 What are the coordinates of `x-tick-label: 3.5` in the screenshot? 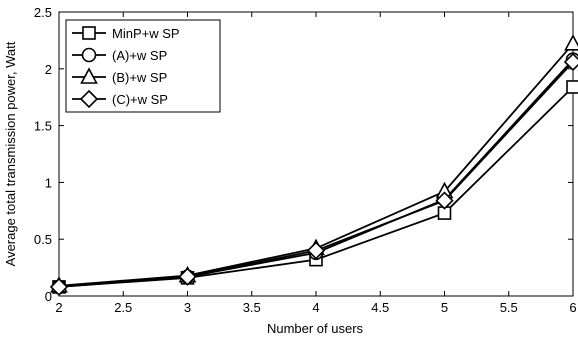 It's located at (252, 307).